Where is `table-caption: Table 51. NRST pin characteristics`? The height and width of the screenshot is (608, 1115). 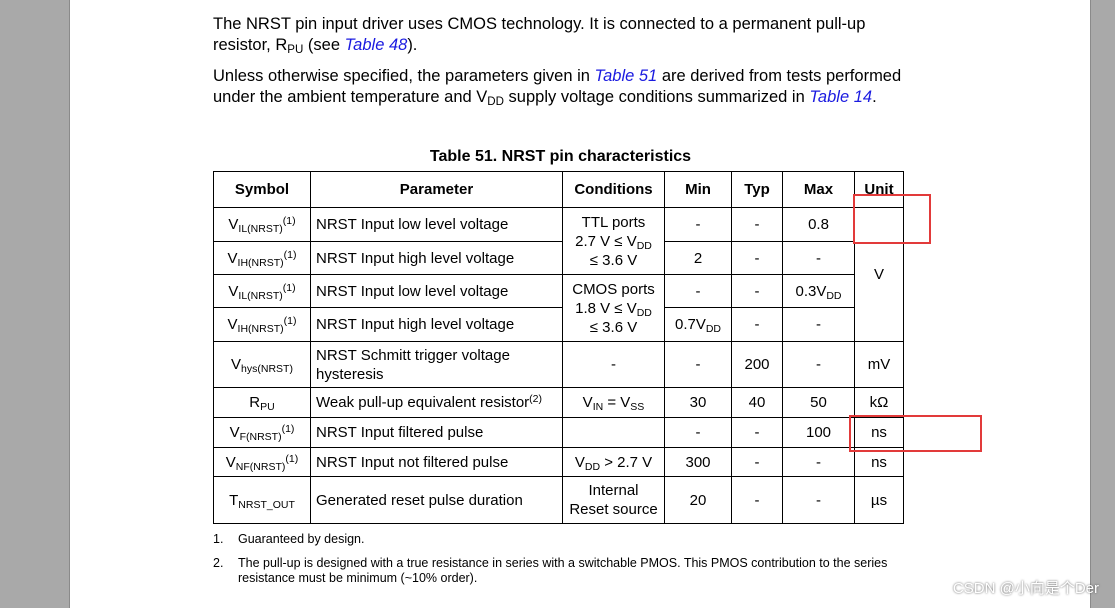 table-caption: Table 51. NRST pin characteristics is located at coordinates (560, 156).